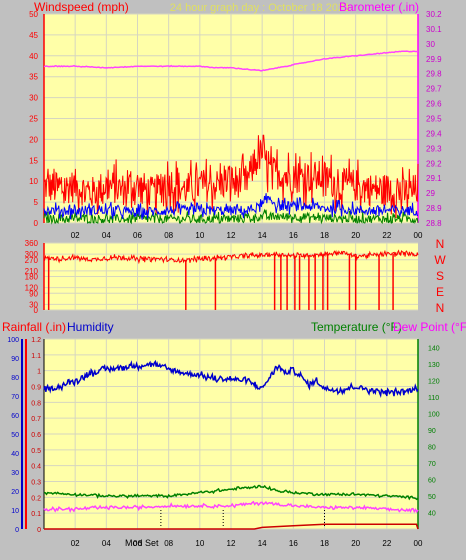 This screenshot has width=466, height=560. What do you see at coordinates (36, 483) in the screenshot?
I see `rain-y-tick-0.3: 0.3` at bounding box center [36, 483].